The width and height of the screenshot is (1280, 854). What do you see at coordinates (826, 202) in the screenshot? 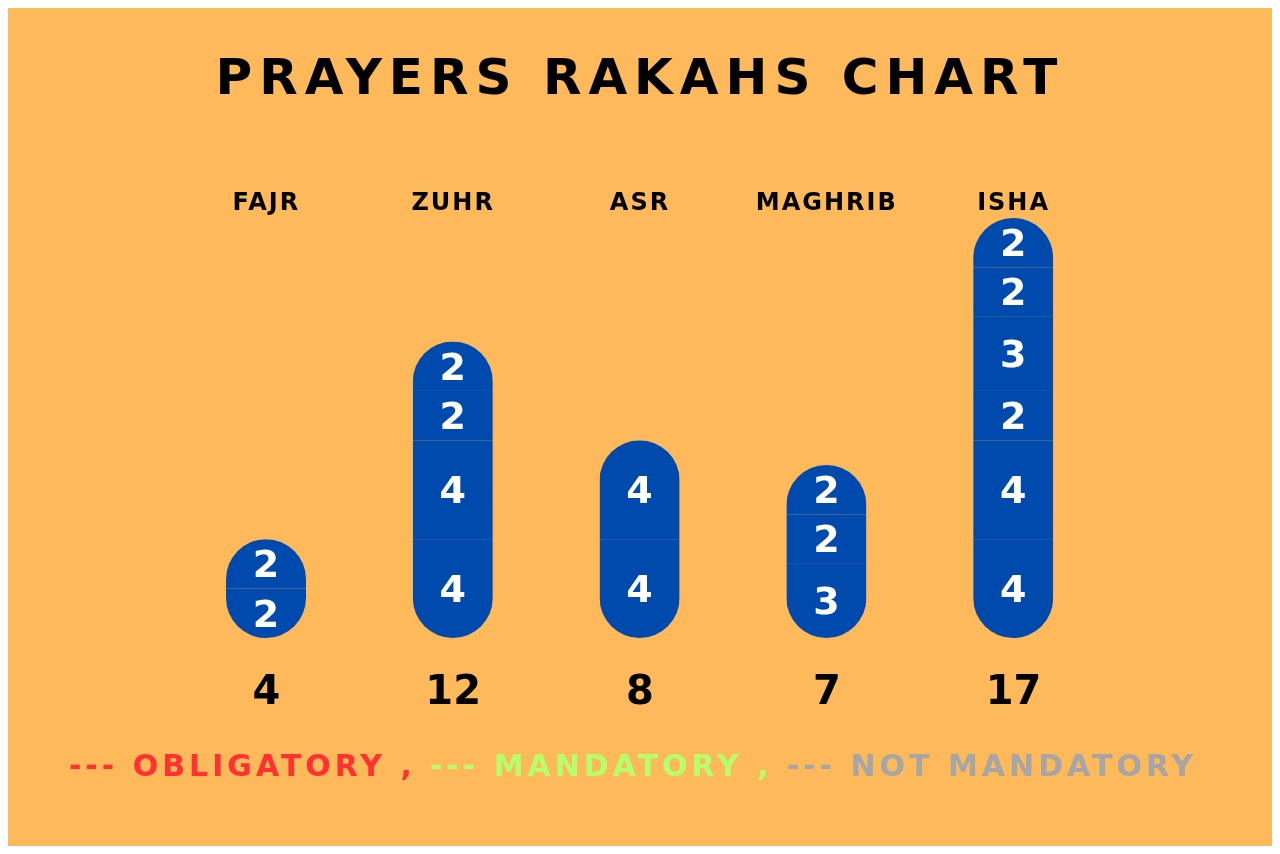
I see `x-tick-label: MAGHRIB` at bounding box center [826, 202].